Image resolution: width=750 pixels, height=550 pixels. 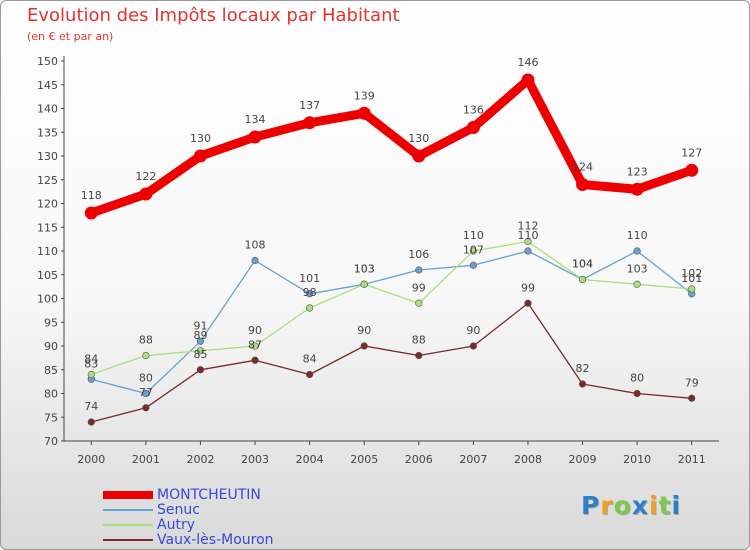 I want to click on x-tick-label: 2011, so click(x=692, y=459).